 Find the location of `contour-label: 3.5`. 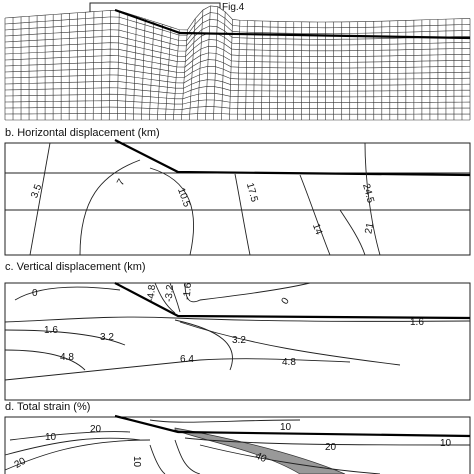

contour-label: 3.5 is located at coordinates (36, 190).